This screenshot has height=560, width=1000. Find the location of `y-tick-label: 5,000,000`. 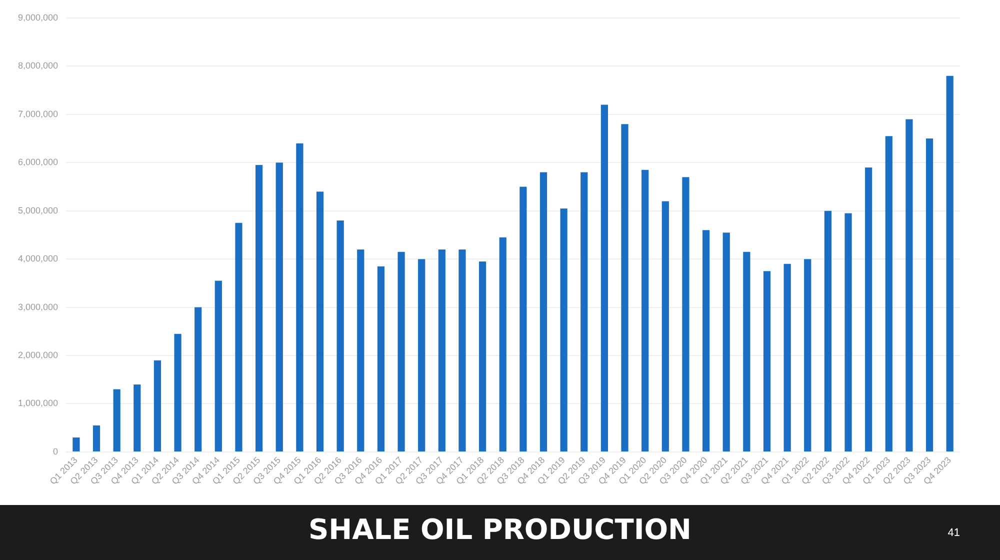

y-tick-label: 5,000,000 is located at coordinates (38, 210).